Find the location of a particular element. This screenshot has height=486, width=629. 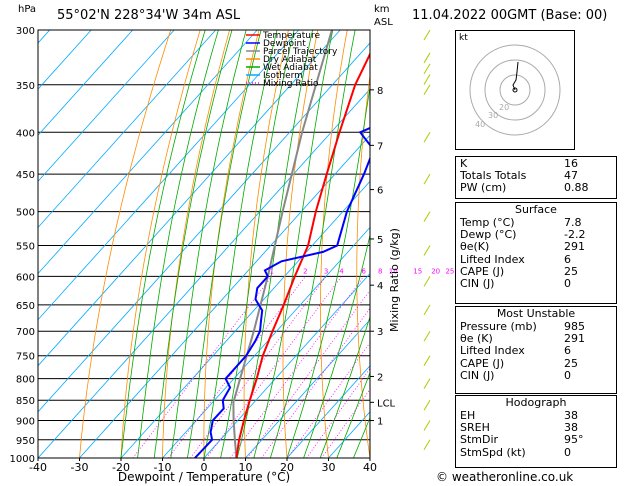

x-tick-label: -10 is located at coordinates (163, 467).